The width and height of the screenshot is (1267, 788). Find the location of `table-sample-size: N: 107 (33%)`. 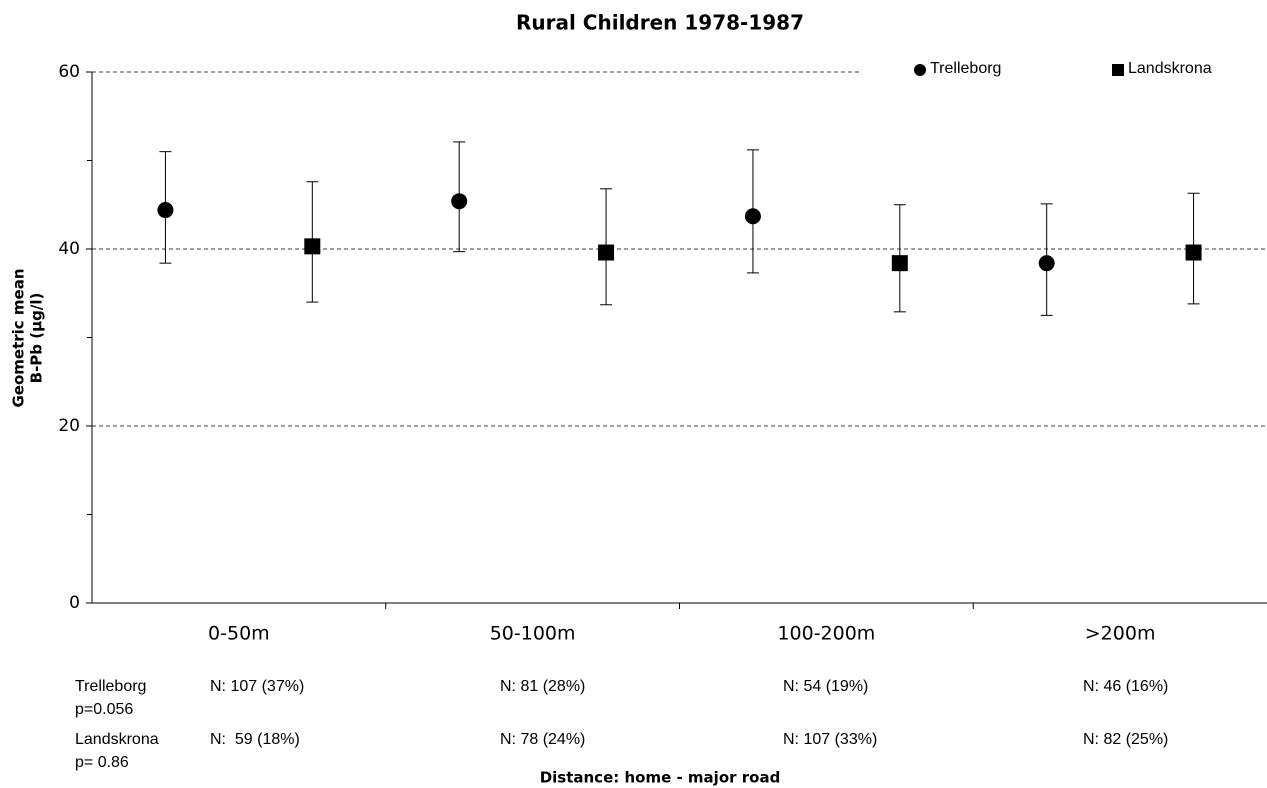

table-sample-size: N: 107 (33%) is located at coordinates (830, 739).